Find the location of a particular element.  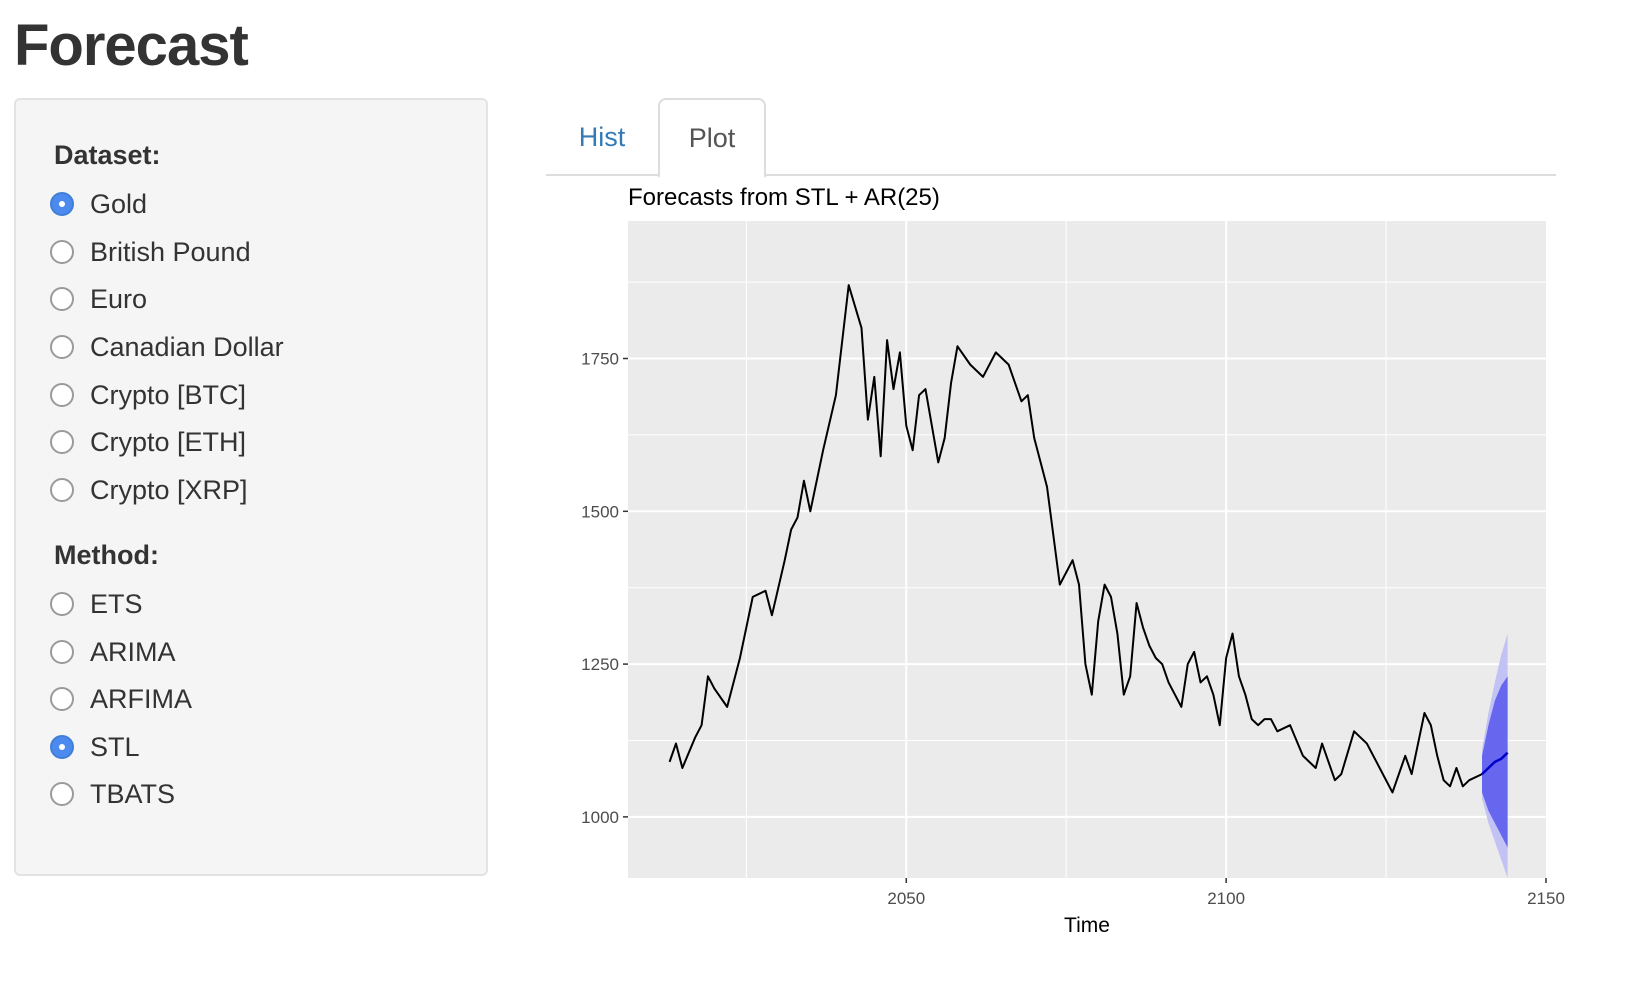

y-tick-label: 1750 is located at coordinates (600, 359).